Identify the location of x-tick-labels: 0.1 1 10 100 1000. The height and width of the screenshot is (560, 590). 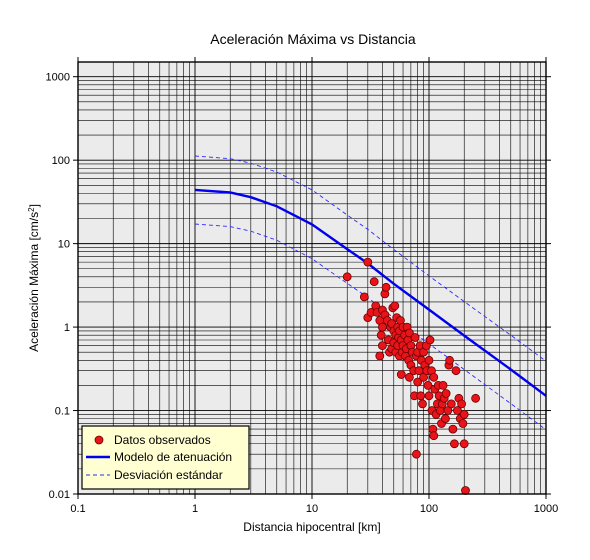
(314, 509).